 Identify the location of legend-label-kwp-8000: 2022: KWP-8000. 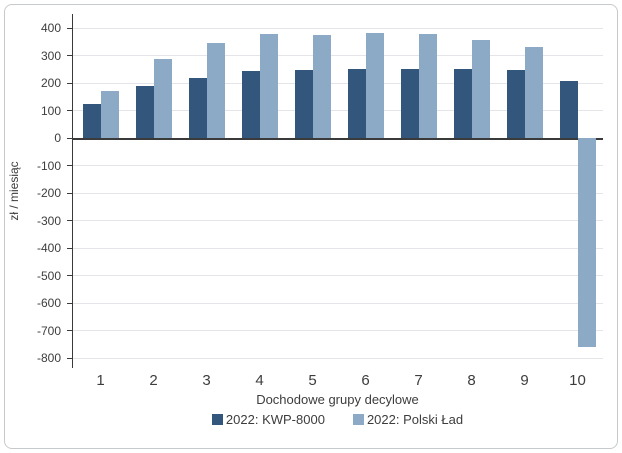
(275, 419).